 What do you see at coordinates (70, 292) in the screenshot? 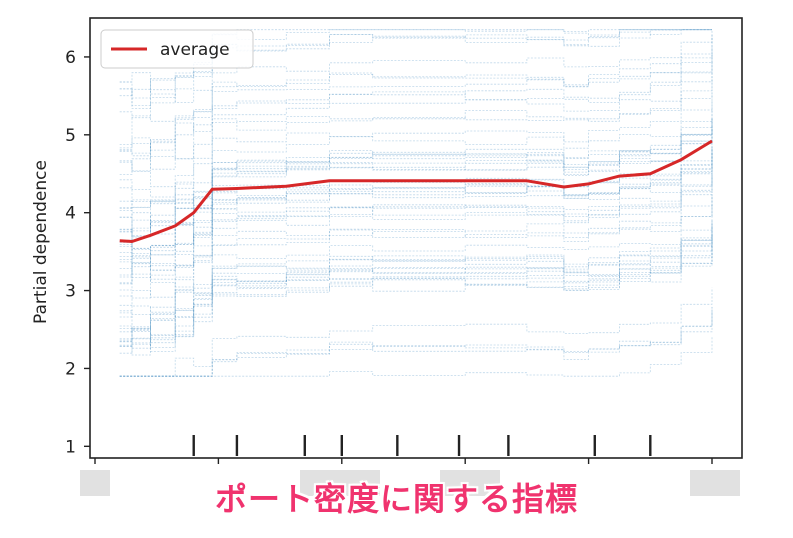
I see `y-tick-label: 3` at bounding box center [70, 292].